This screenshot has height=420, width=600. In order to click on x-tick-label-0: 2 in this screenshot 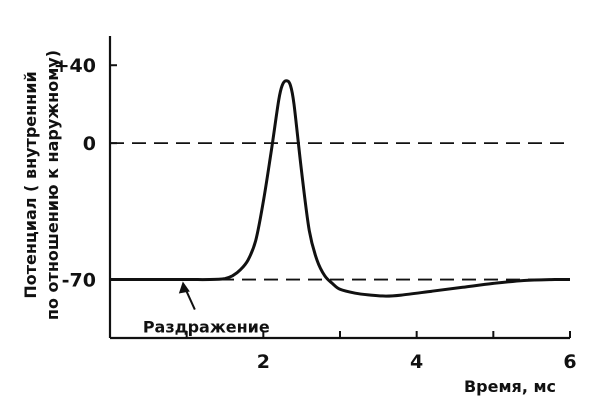, I will do `click(263, 362)`.